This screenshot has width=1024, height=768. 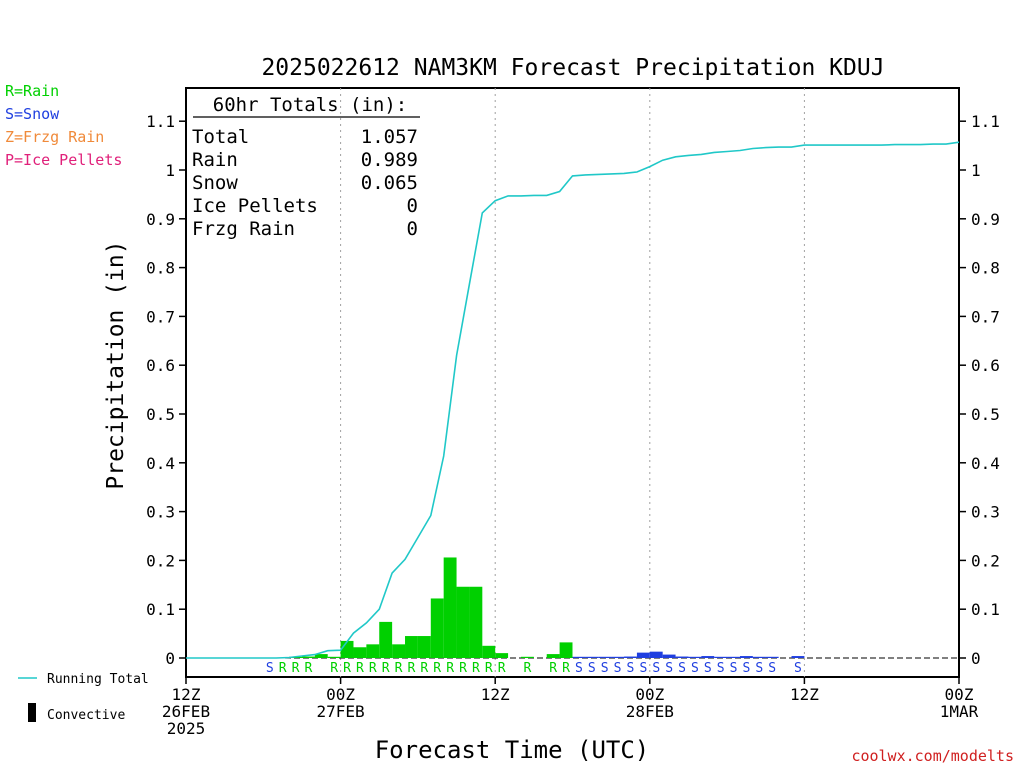 I want to click on y-tick-label: 0.3, so click(x=160, y=512).